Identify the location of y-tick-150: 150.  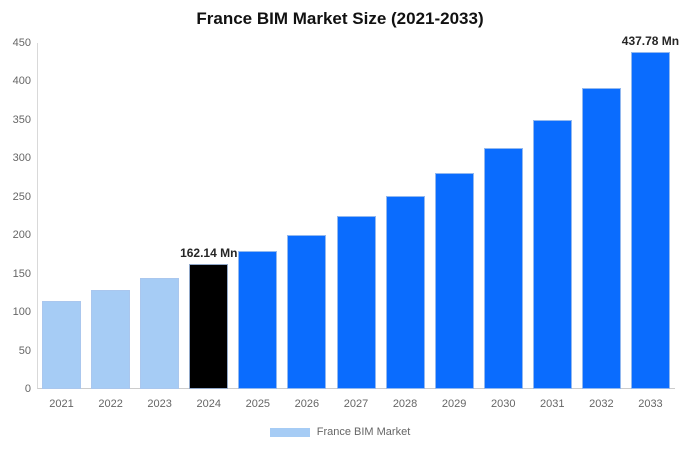
(21, 273).